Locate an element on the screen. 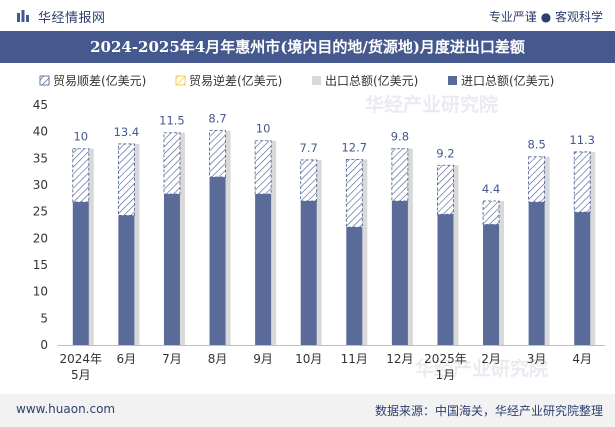 This screenshot has height=427, width=615. y-tick-label: 15 is located at coordinates (40, 265).